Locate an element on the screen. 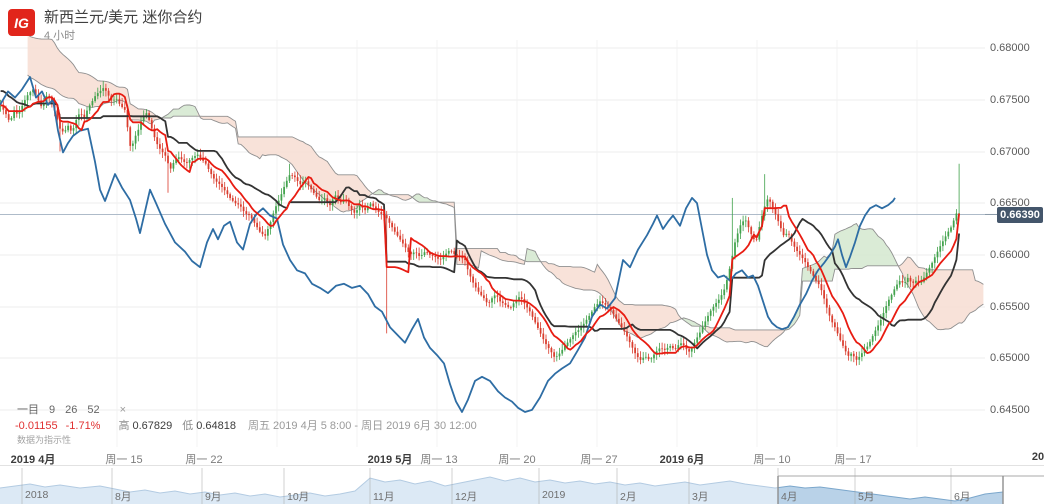  timeframe-label: 4 小时 is located at coordinates (60, 36).